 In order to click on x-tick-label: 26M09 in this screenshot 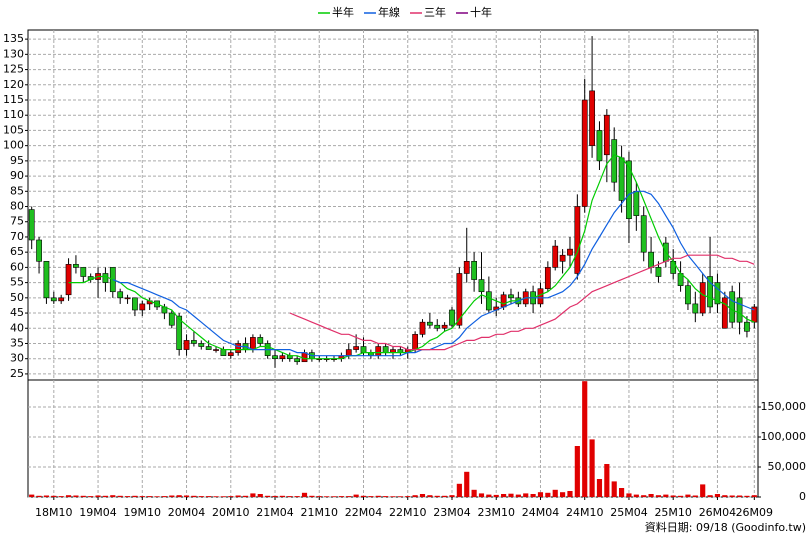, I will do `click(755, 512)`.